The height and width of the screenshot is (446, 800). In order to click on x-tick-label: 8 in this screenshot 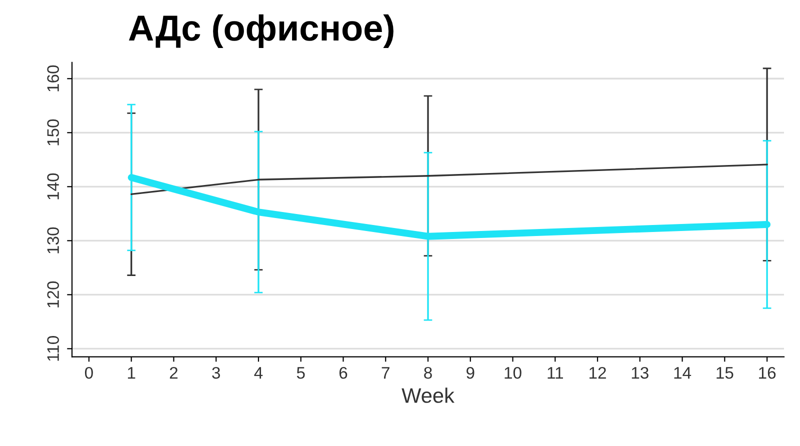, I will do `click(428, 372)`.